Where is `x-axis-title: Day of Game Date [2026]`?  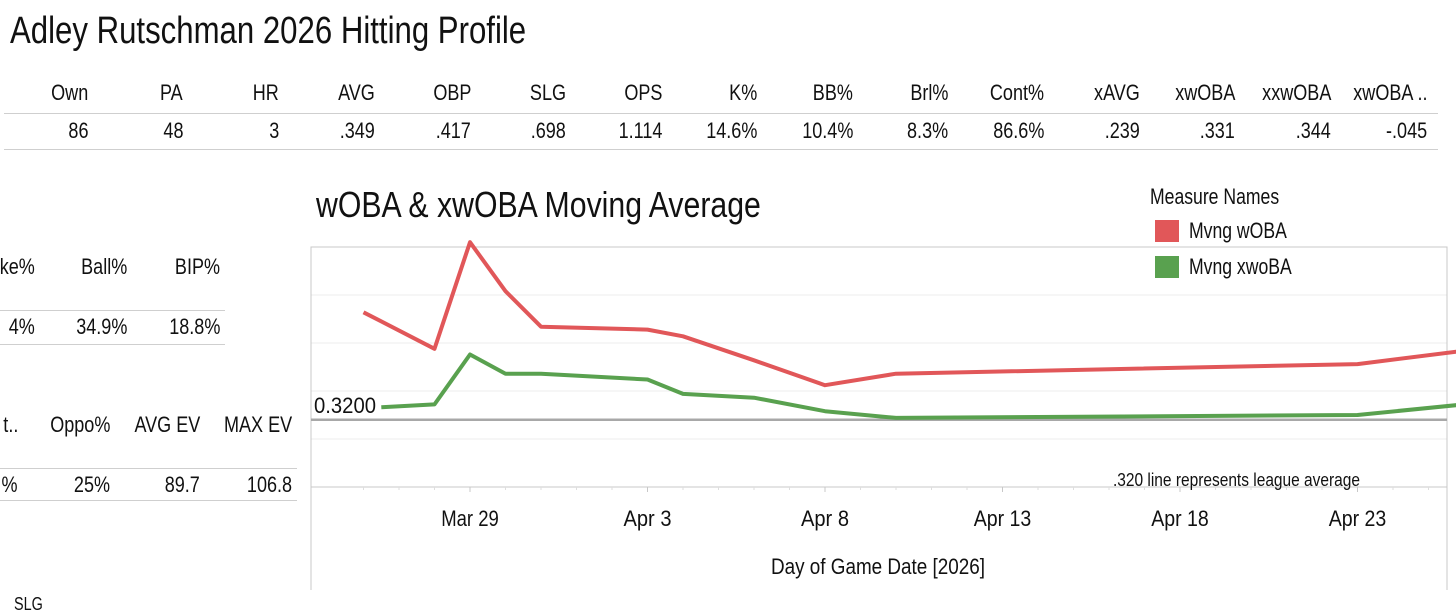 x-axis-title: Day of Game Date [2026] is located at coordinates (878, 566).